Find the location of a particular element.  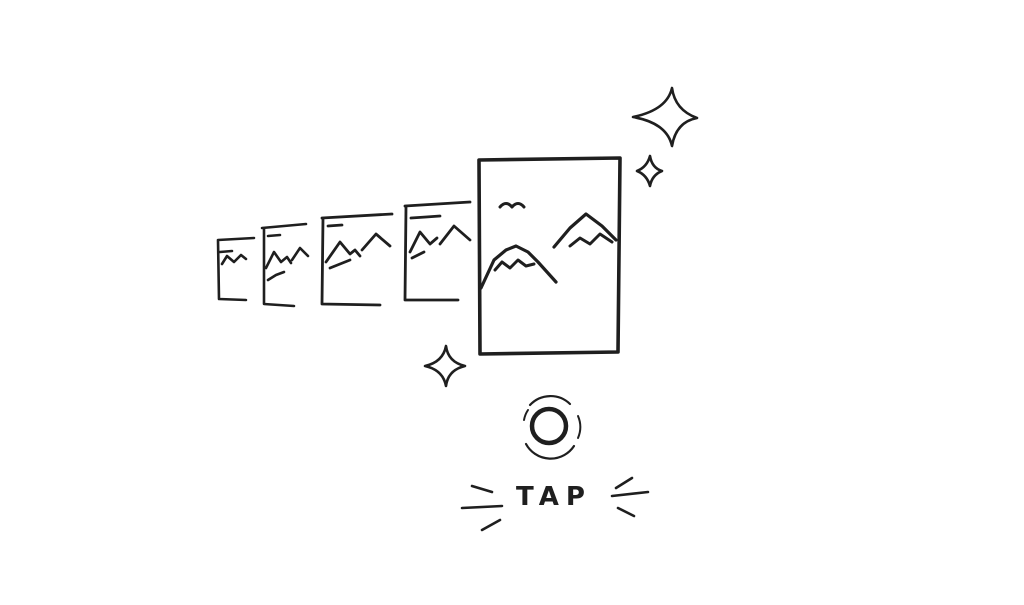

tap-circle-icon is located at coordinates (552, 427).